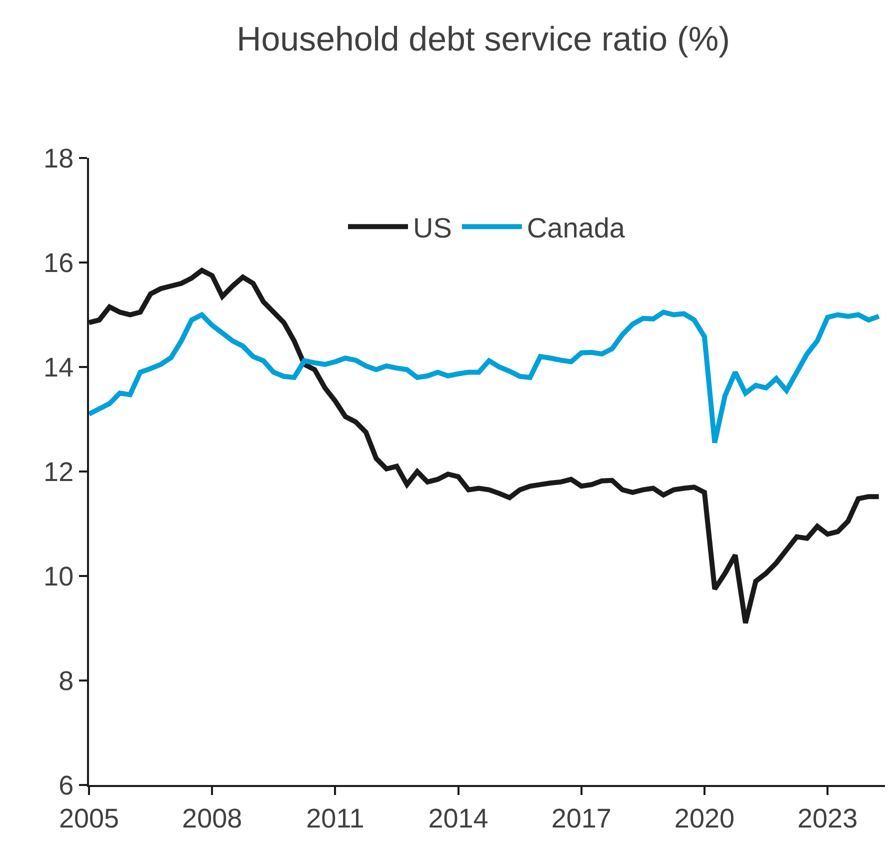 The width and height of the screenshot is (895, 856). Describe the element at coordinates (59, 367) in the screenshot. I see `y-tick-label: 14` at that location.